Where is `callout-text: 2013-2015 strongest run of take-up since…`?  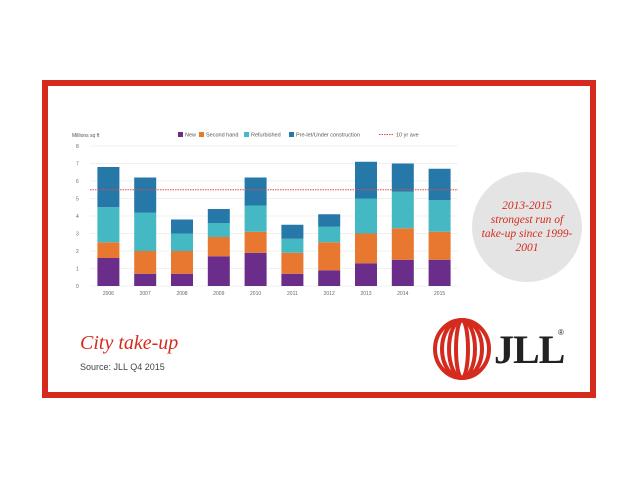
callout-text: 2013-2015 strongest run of take-up since… is located at coordinates (527, 227).